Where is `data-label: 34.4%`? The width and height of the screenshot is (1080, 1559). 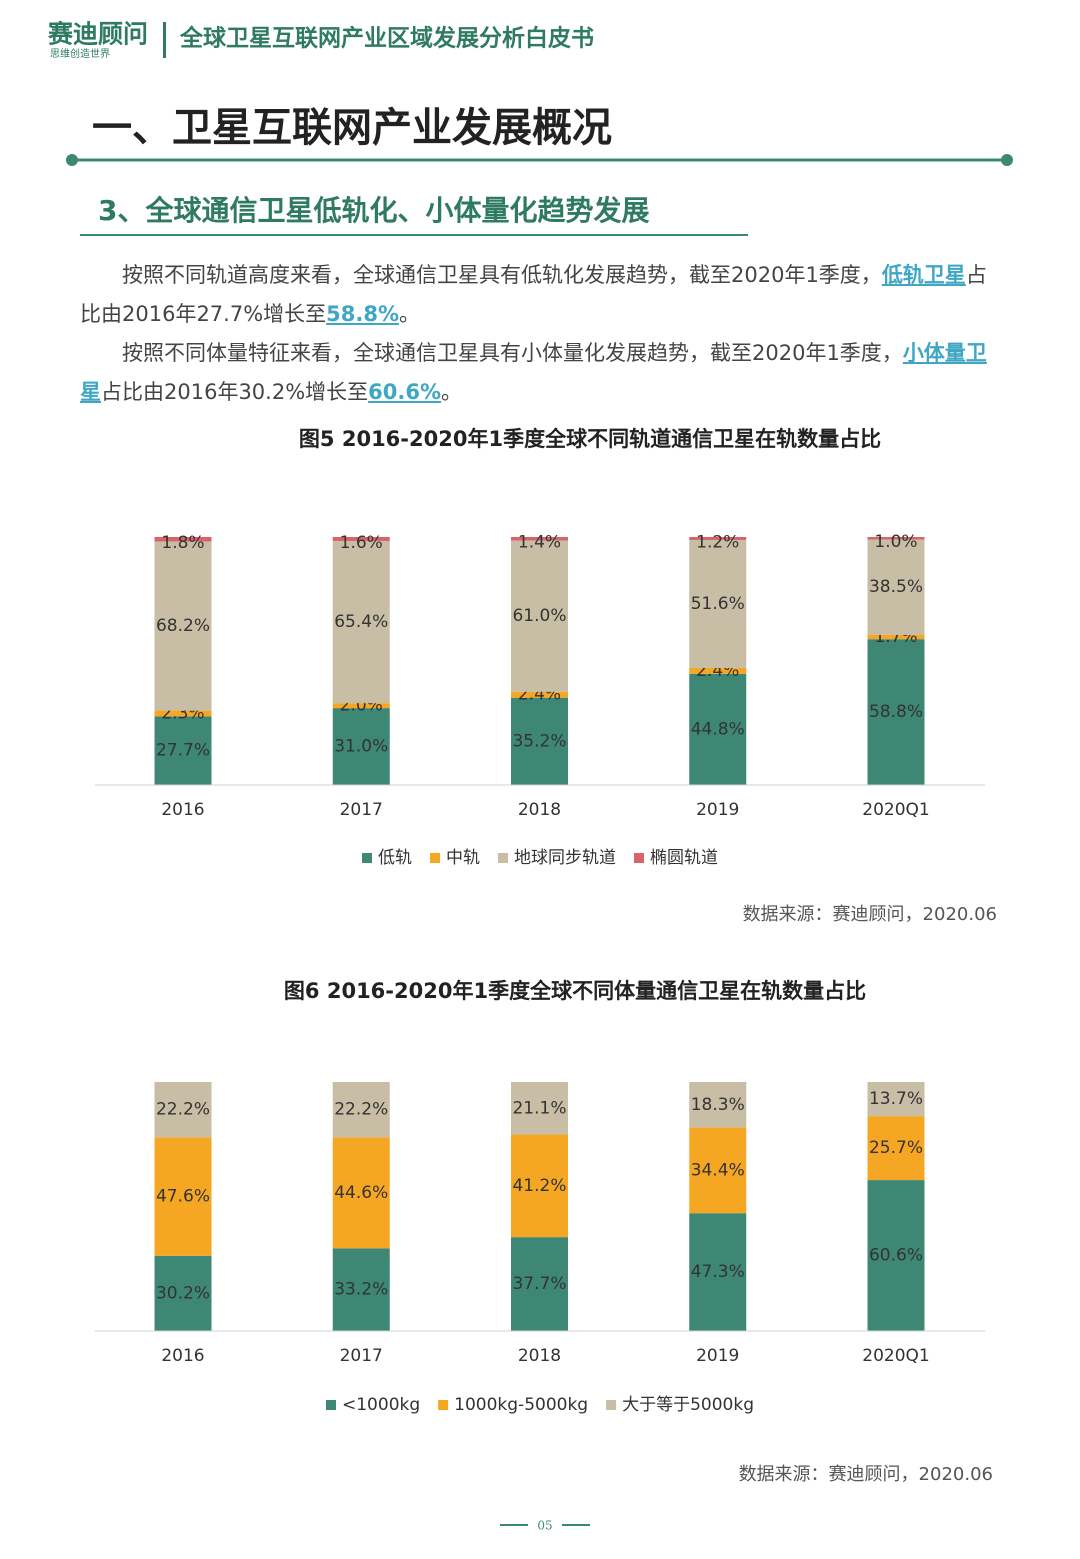
data-label: 34.4% is located at coordinates (718, 1170).